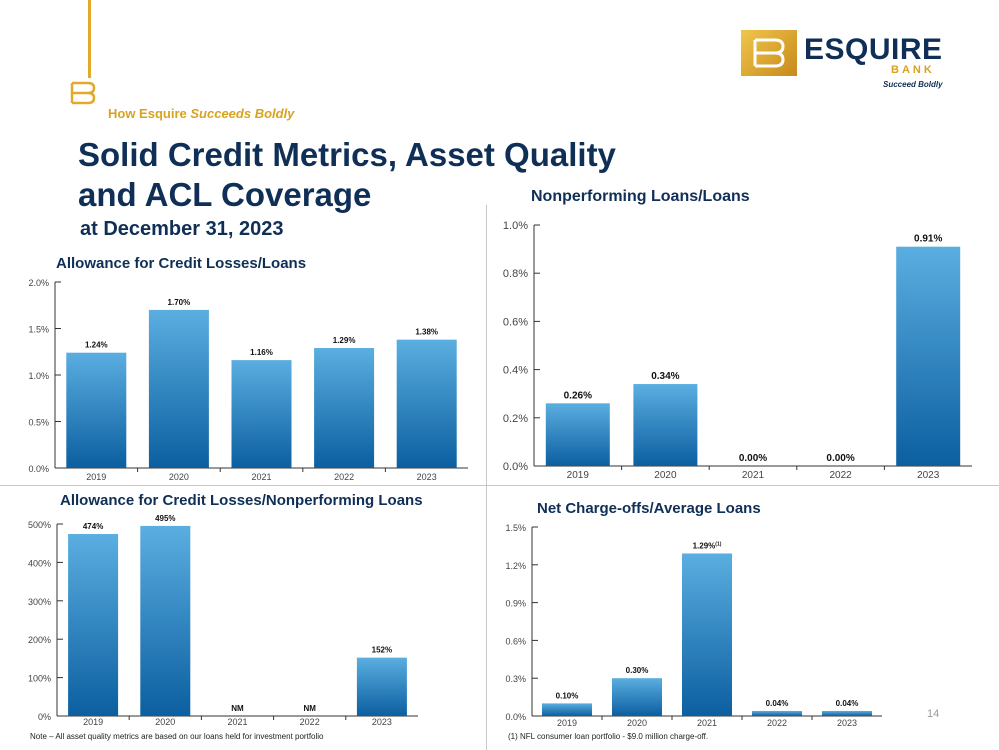 This screenshot has width=999, height=750. Describe the element at coordinates (718, 544) in the screenshot. I see `data-label-superscript: (1)` at that location.